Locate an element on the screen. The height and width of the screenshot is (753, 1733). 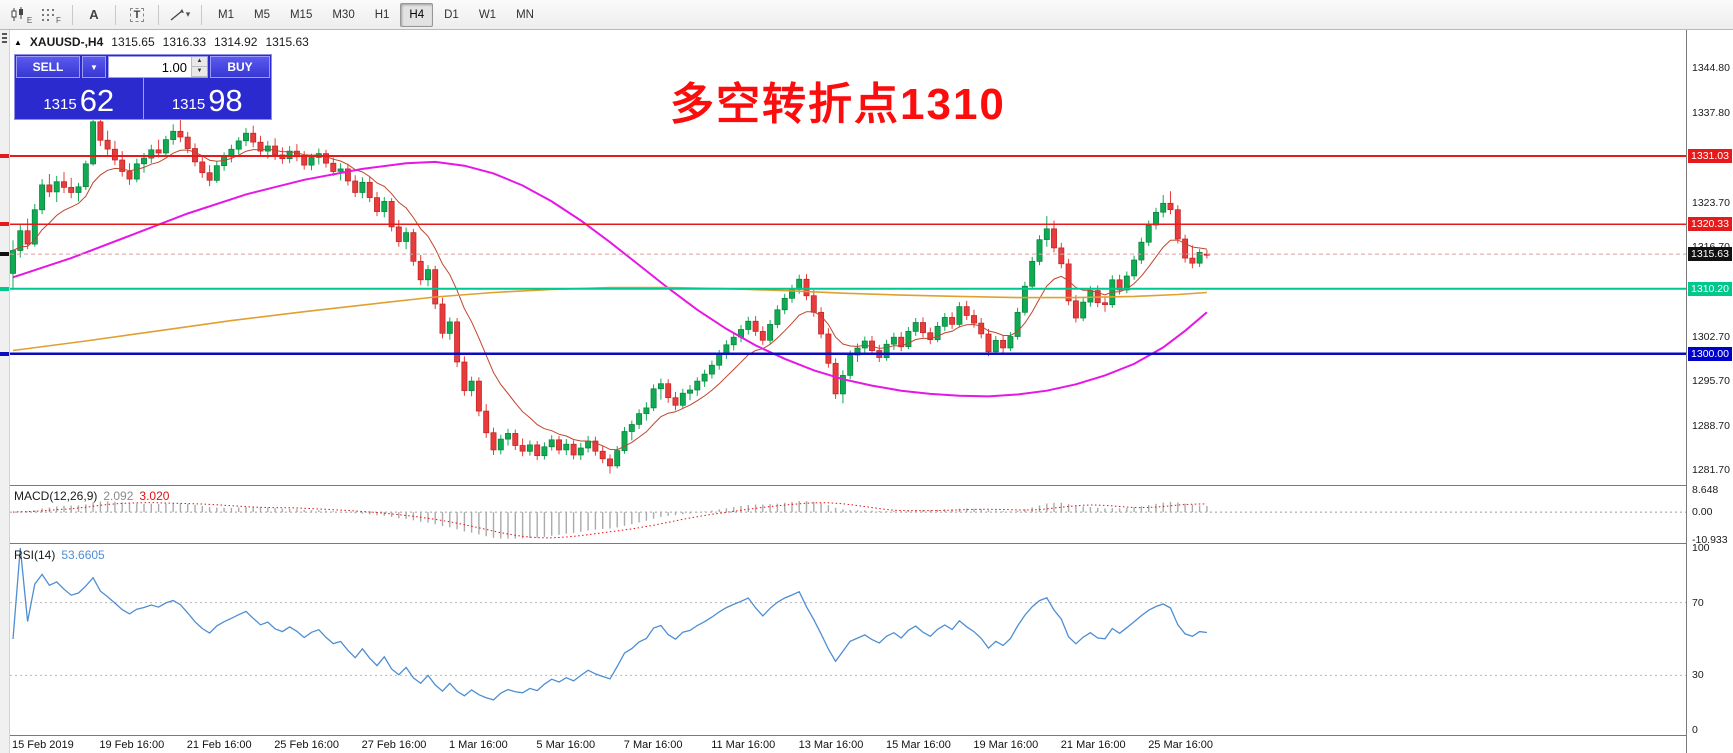
chevron-down-icon: ▼ is located at coordinates (94, 67).